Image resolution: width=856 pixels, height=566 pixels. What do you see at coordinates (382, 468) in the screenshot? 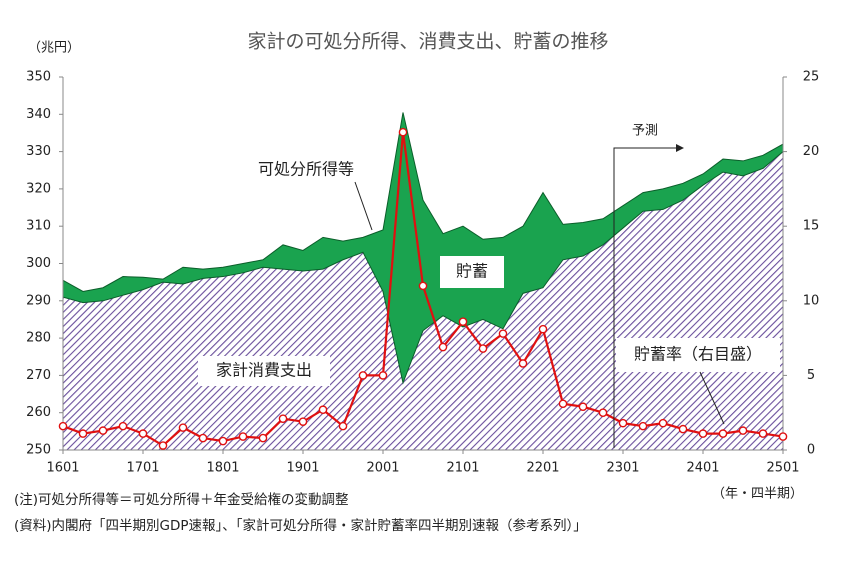
I see `x-tick-label: 2001` at bounding box center [382, 468].